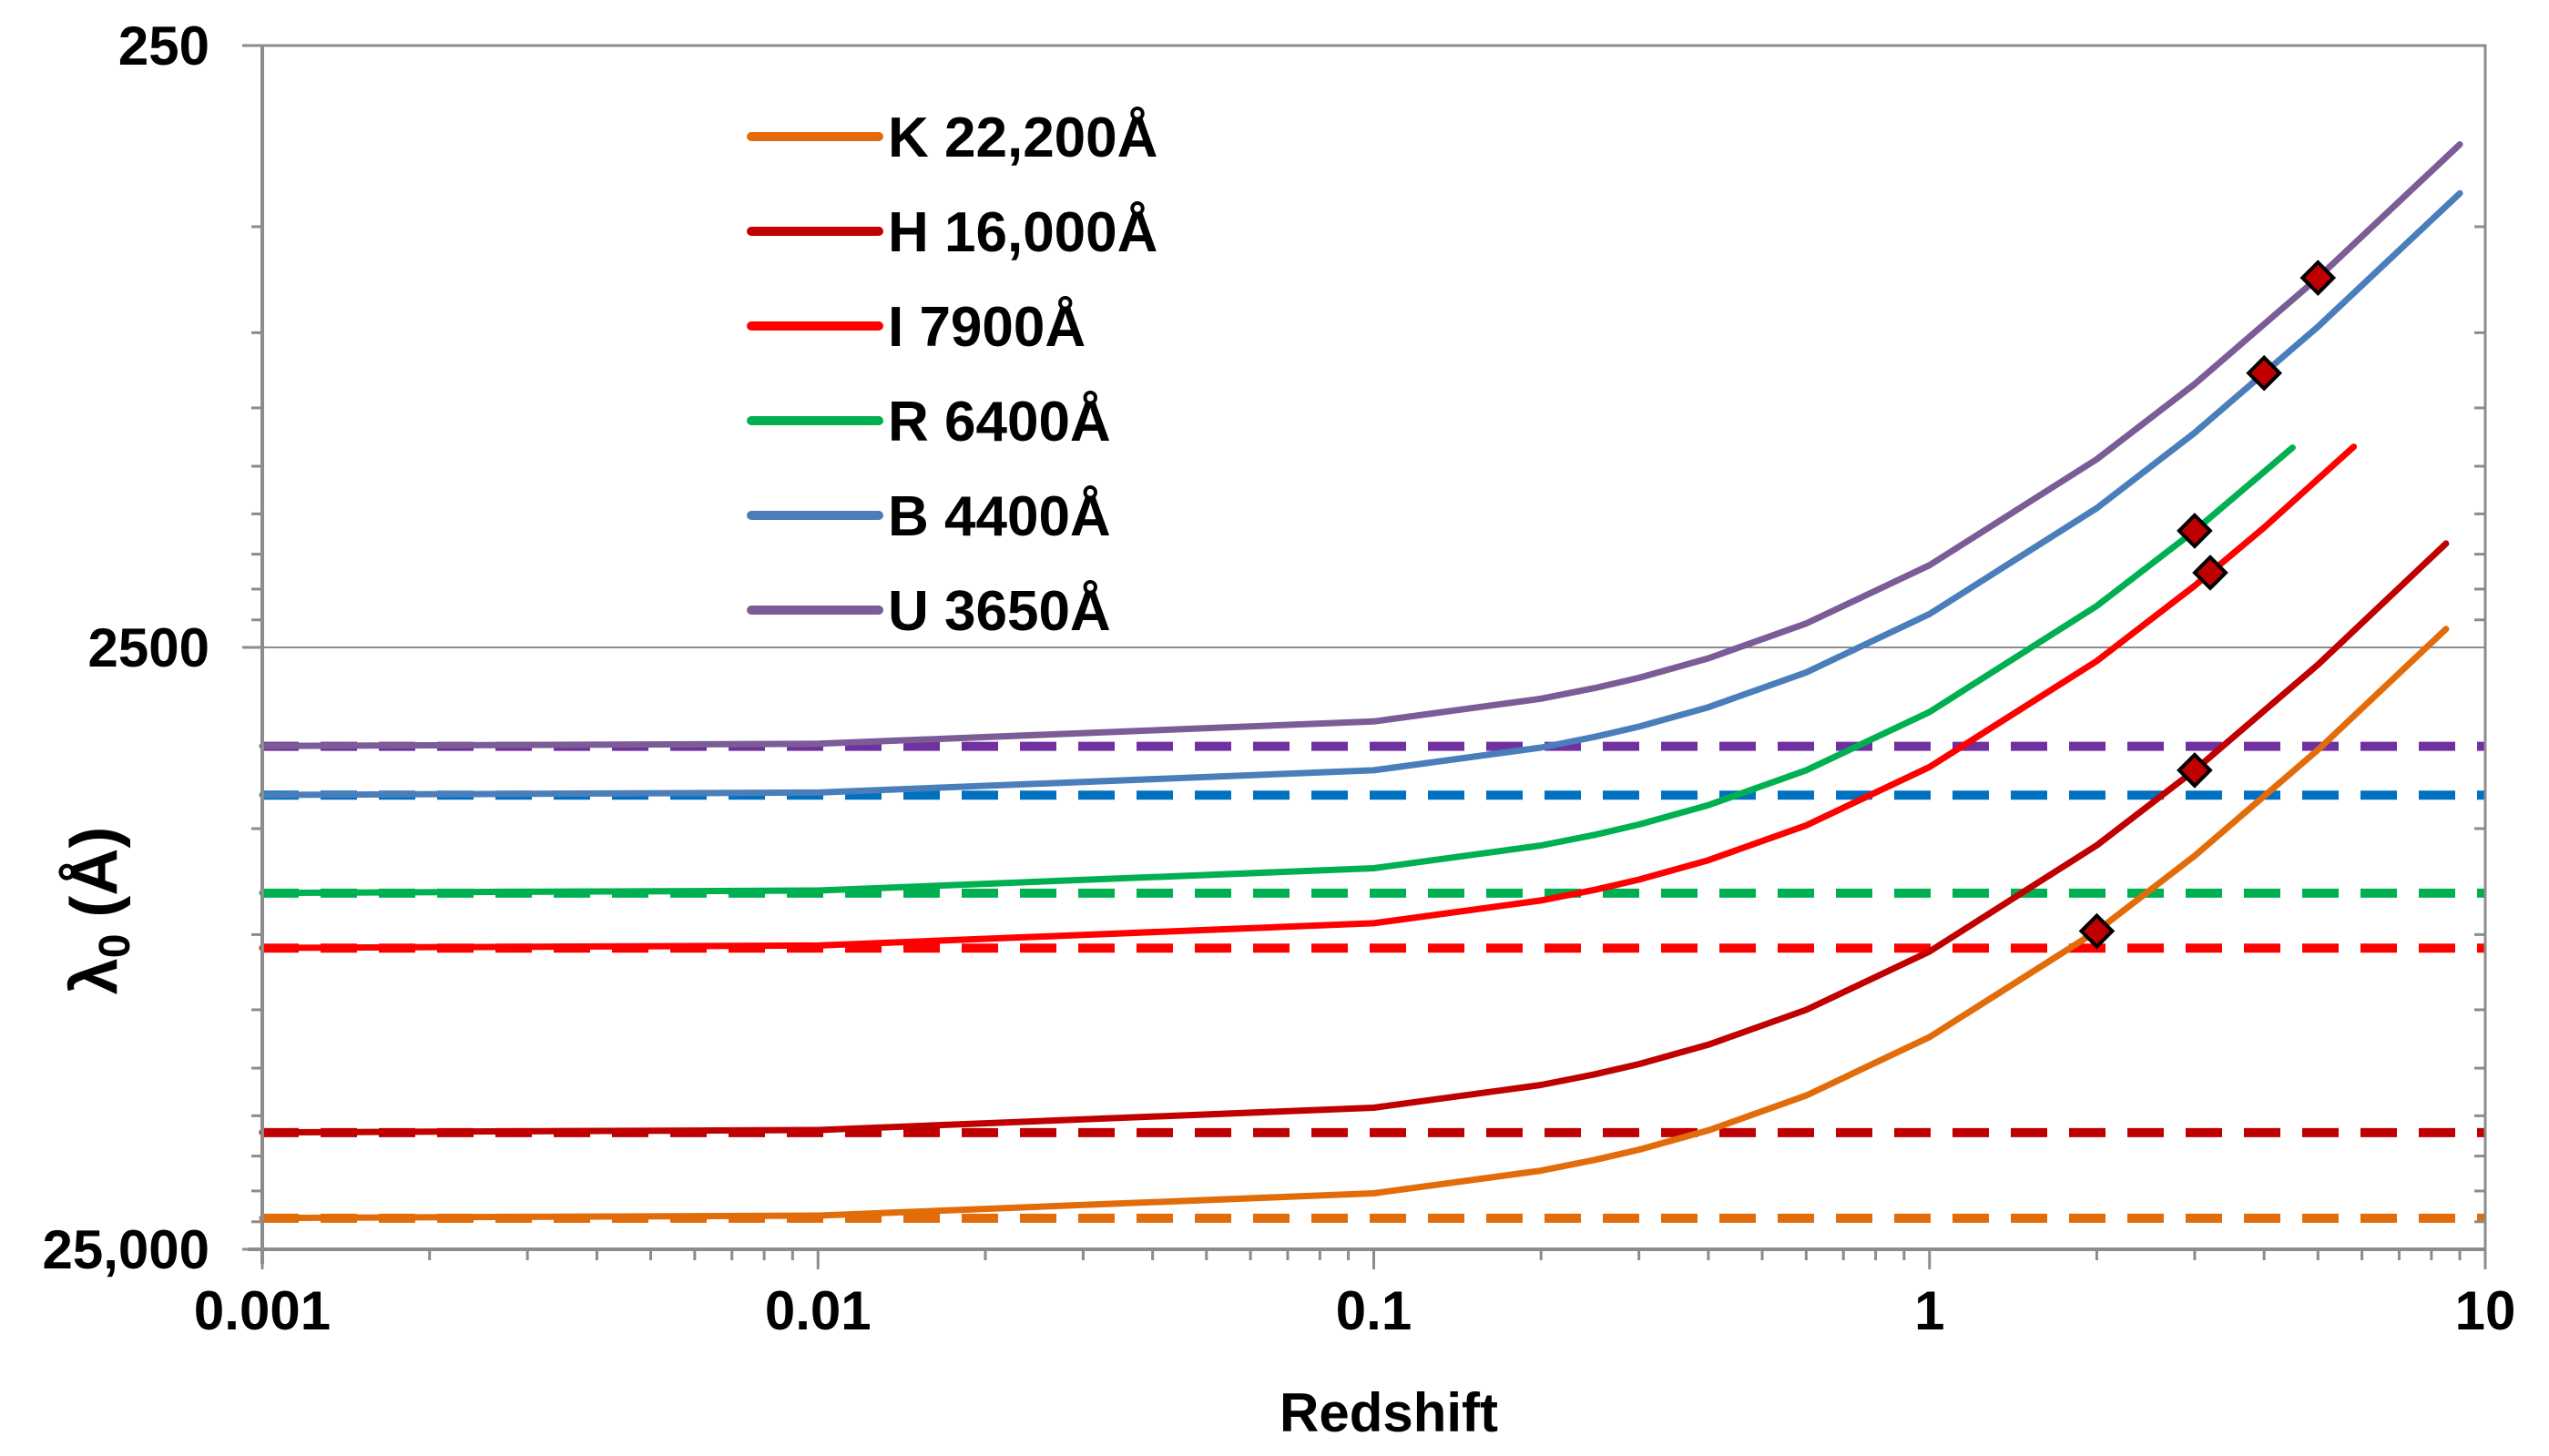  Describe the element at coordinates (987, 327) in the screenshot. I see `legend-label-I: I 7900Å` at that location.